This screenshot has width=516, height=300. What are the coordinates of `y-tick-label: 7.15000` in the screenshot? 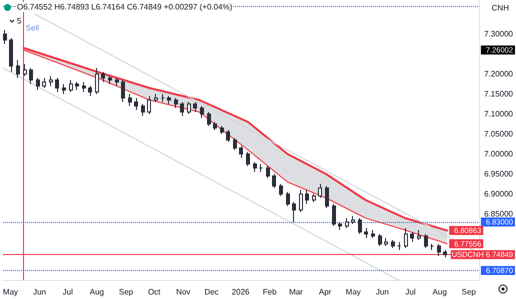 It's located at (499, 94).